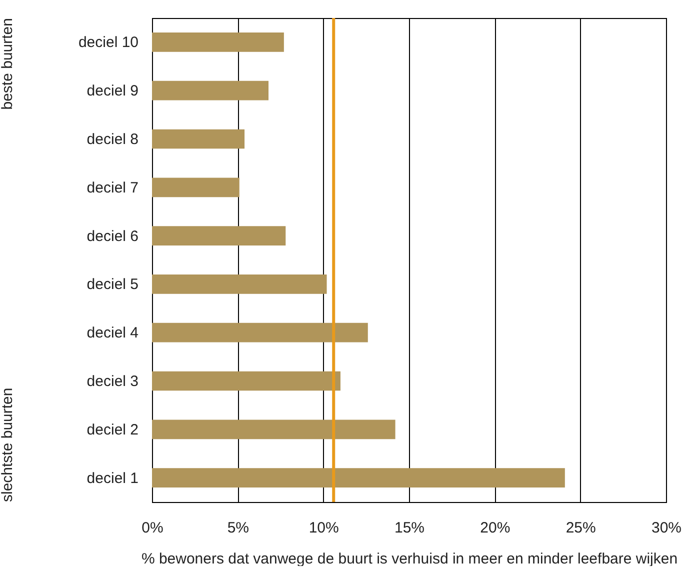 The height and width of the screenshot is (573, 682). Describe the element at coordinates (112, 478) in the screenshot. I see `y-tick-label: deciel 1` at that location.